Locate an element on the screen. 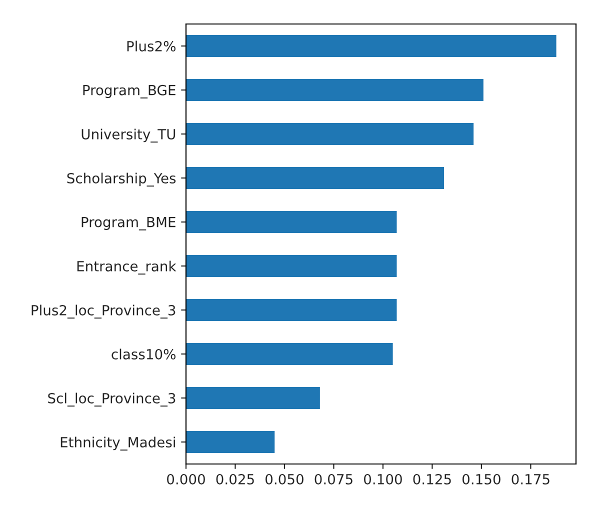 This screenshot has width=589, height=511. x-tick-label: 0.050 is located at coordinates (285, 479).